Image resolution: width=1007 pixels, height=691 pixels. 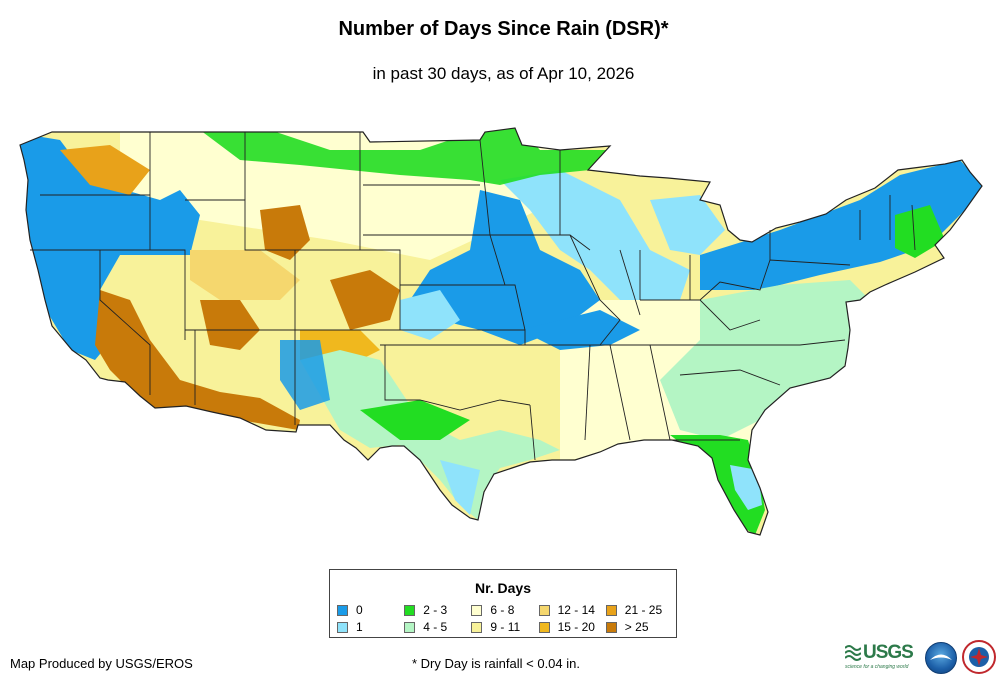 I want to click on legend-label: 21 - 25, so click(x=643, y=610).